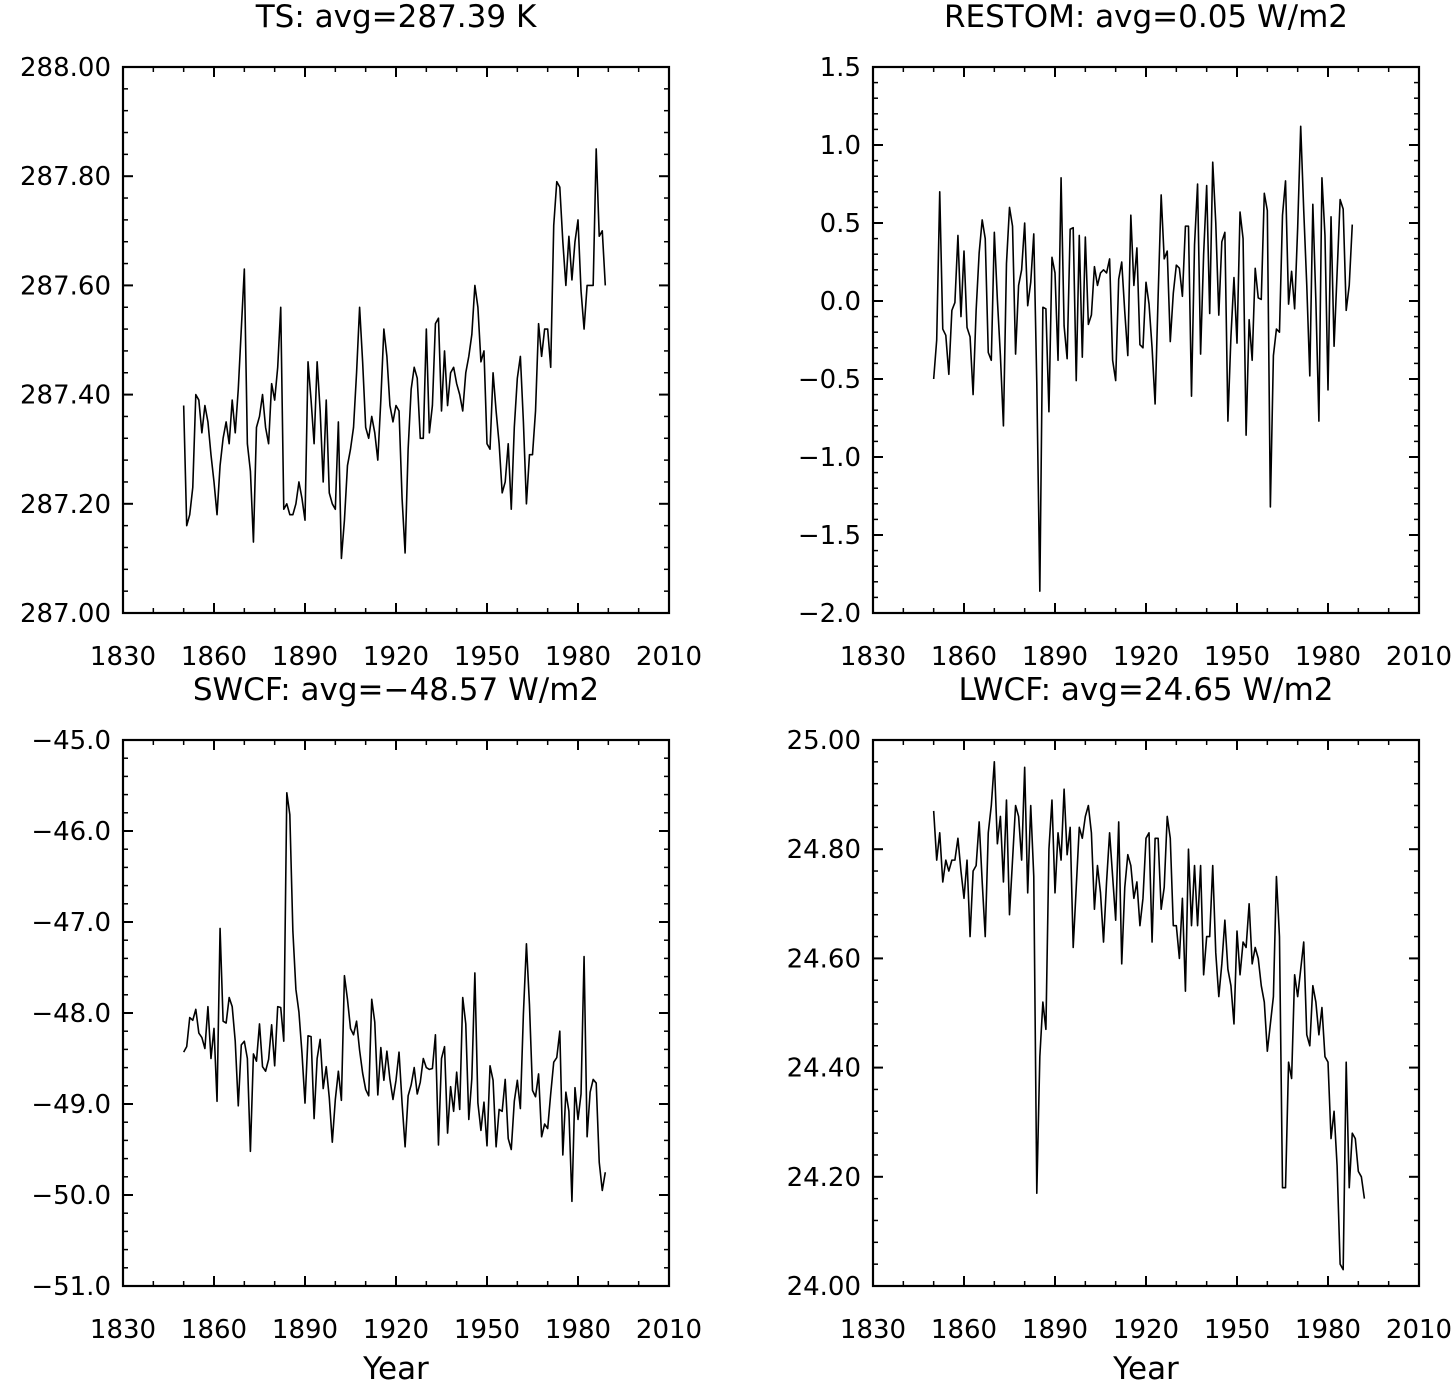 The height and width of the screenshot is (1383, 1453). I want to click on ticks-lwcf, so click(1146, 1013).